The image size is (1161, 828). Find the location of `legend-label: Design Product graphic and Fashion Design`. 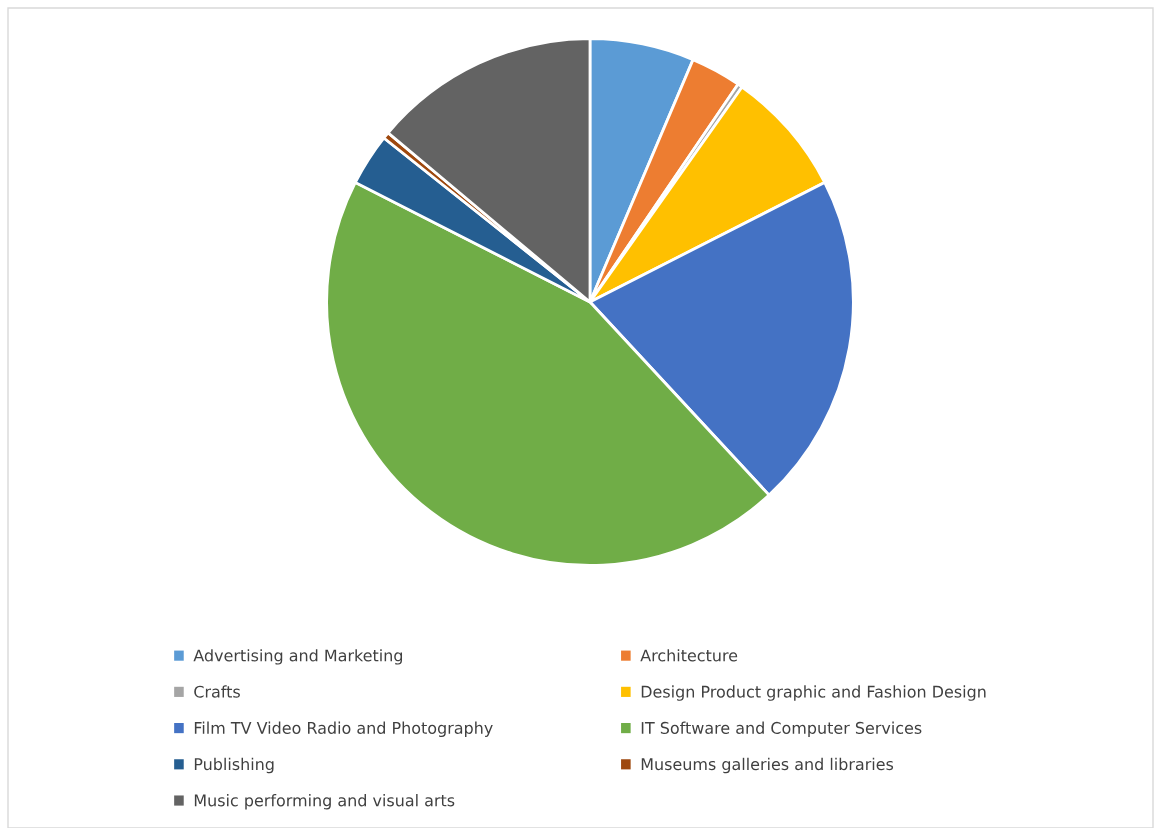

legend-label: Design Product graphic and Fashion Design is located at coordinates (813, 693).